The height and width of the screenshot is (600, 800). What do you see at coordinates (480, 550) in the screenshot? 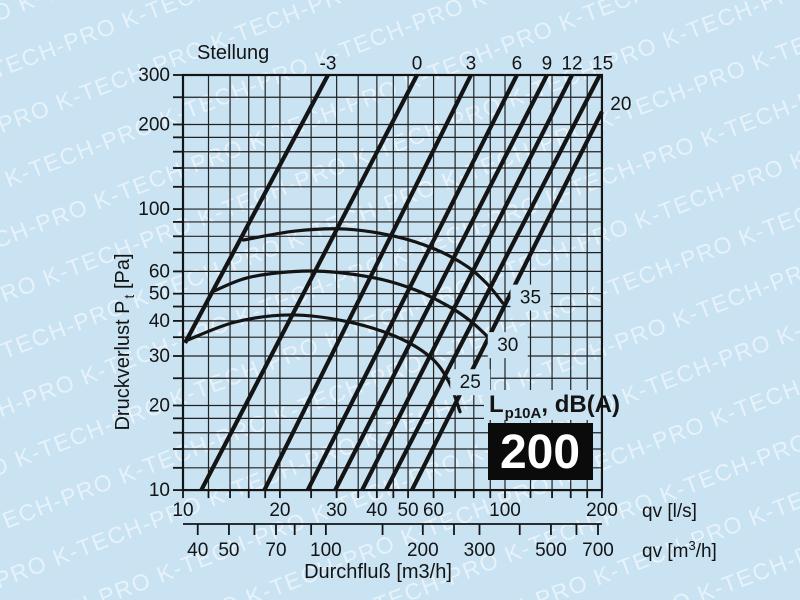
I see `x-tick-label-m3h: 300` at bounding box center [480, 550].